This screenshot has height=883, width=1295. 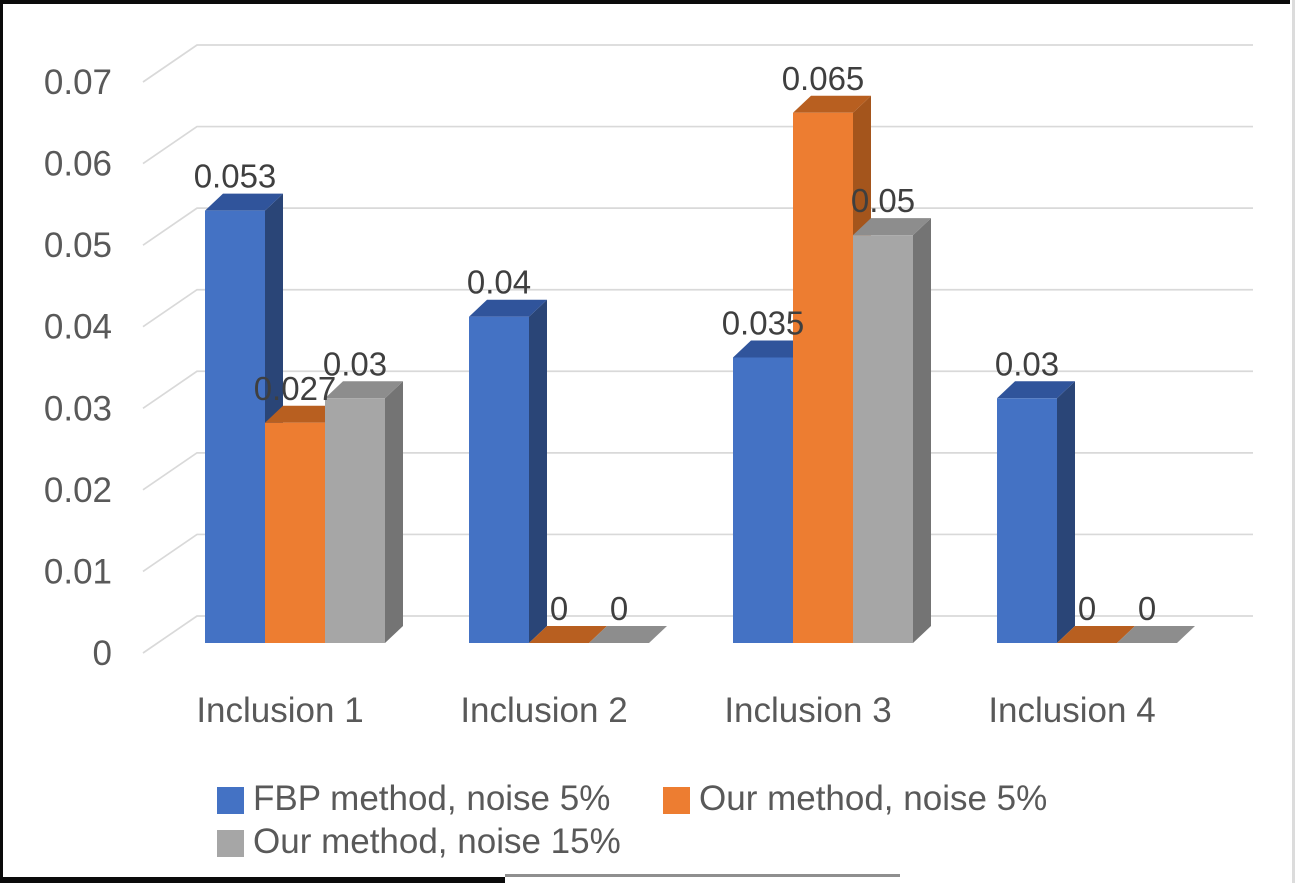 What do you see at coordinates (78, 82) in the screenshot?
I see `y-axis-tick-label: 0.07` at bounding box center [78, 82].